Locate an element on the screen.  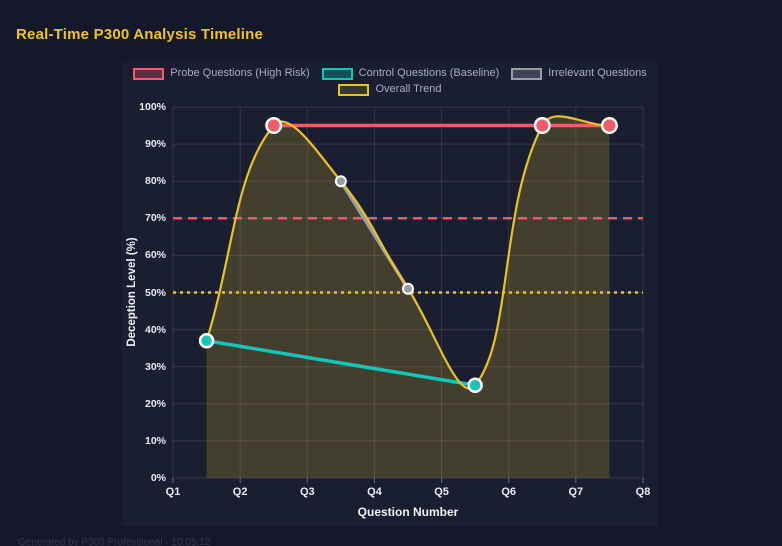
y-tick-label: 0% is located at coordinates (158, 478).